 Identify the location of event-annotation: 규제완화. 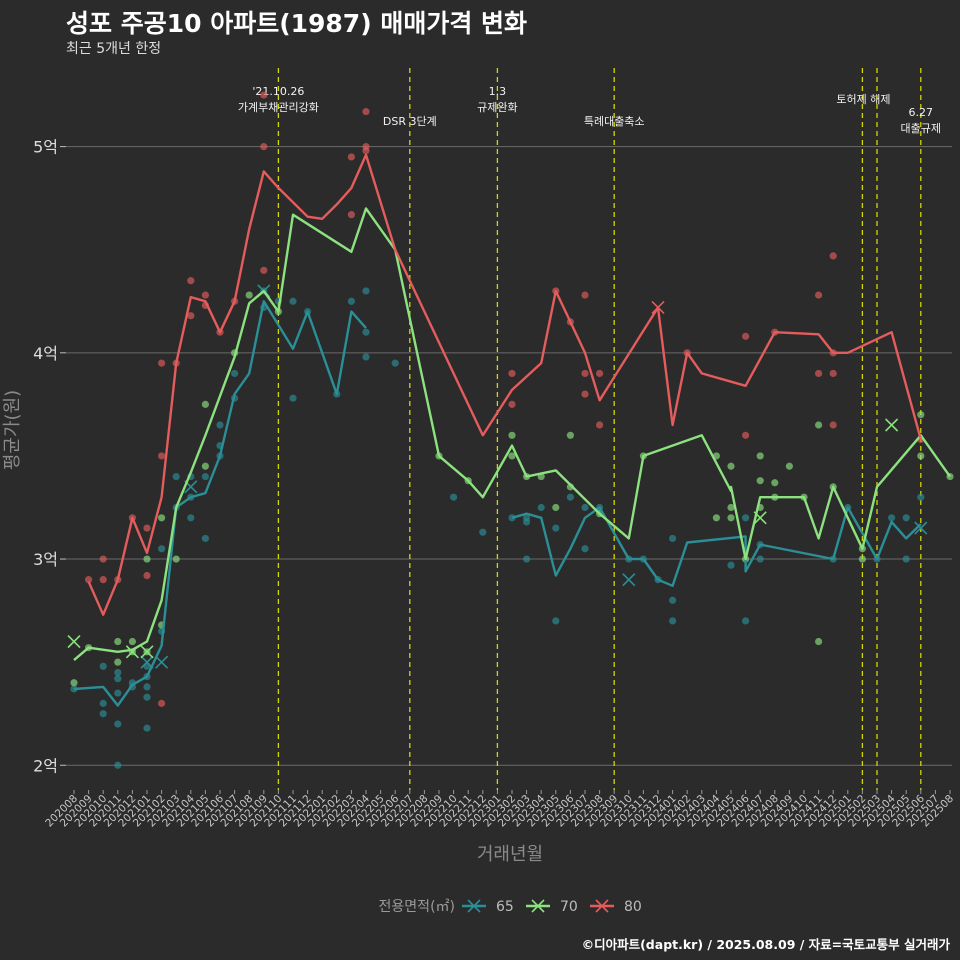
(497, 107).